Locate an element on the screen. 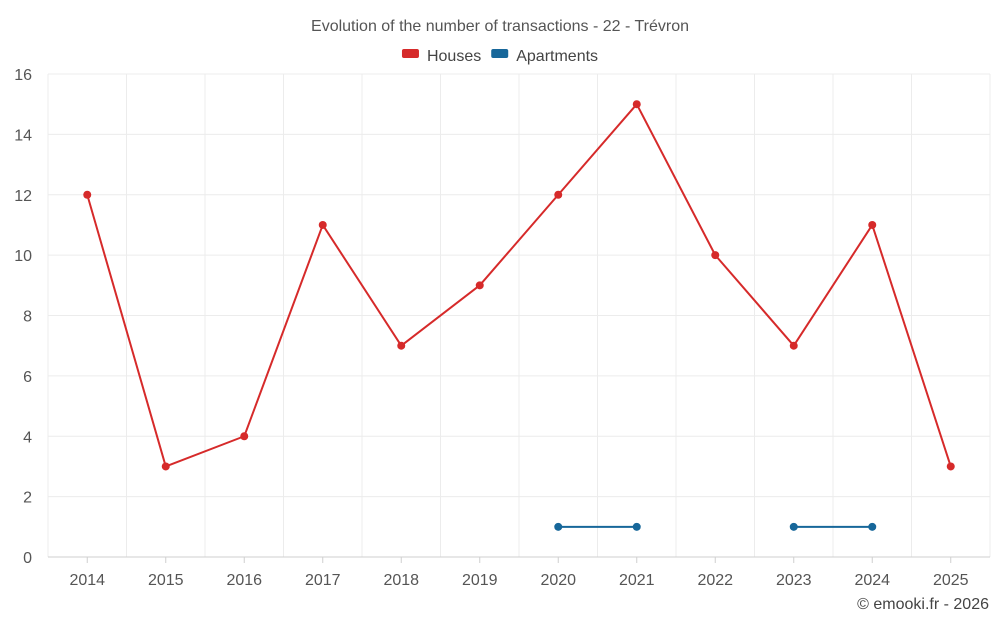 The width and height of the screenshot is (1000, 625). x-tick-label: 2024 is located at coordinates (872, 580).